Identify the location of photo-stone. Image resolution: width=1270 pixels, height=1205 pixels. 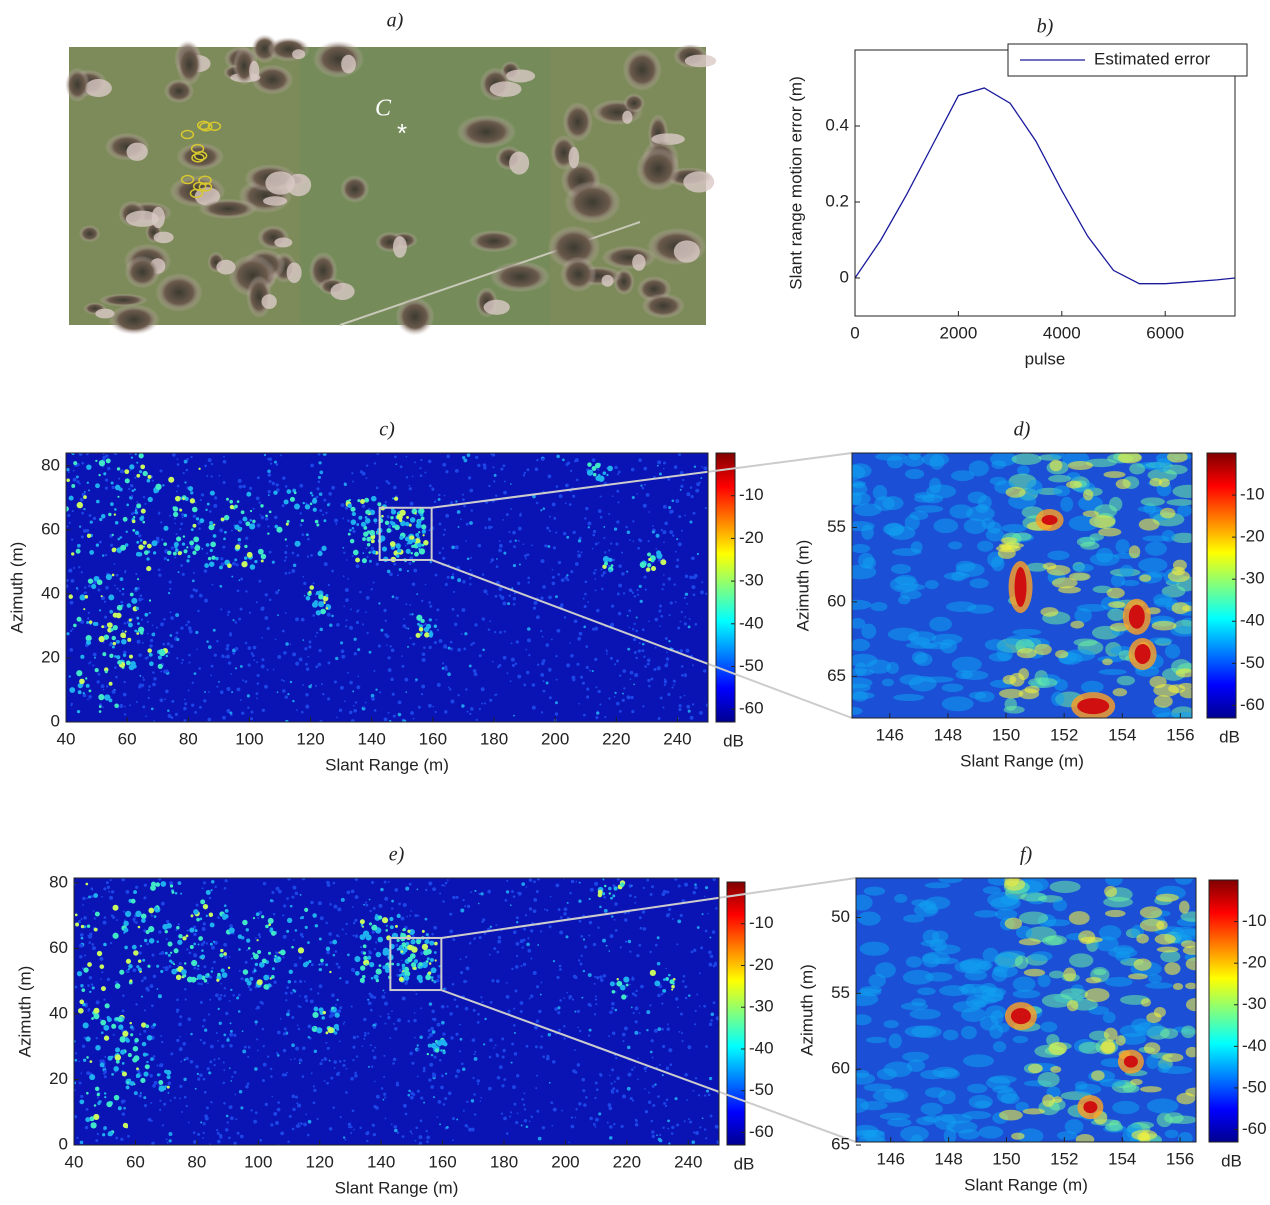
(400, 247).